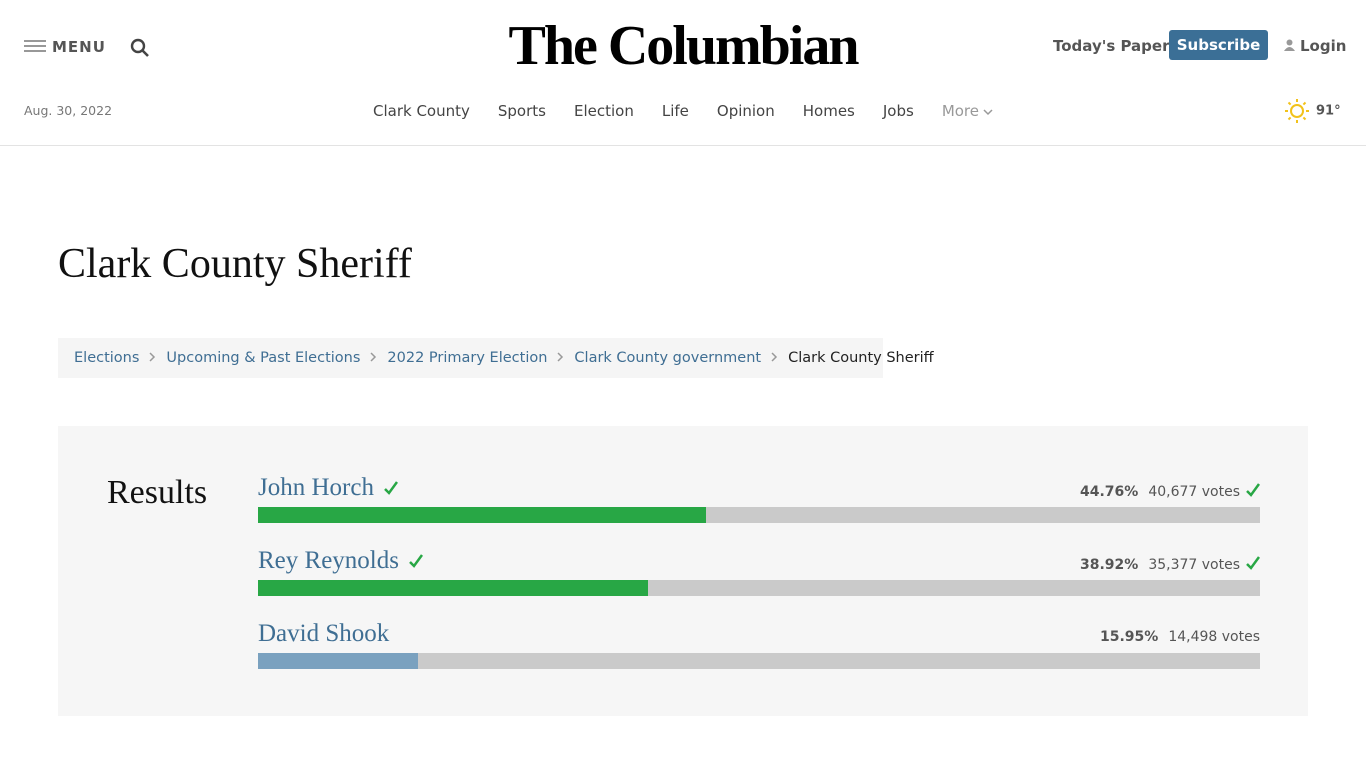  I want to click on results-heading: Results, so click(157, 492).